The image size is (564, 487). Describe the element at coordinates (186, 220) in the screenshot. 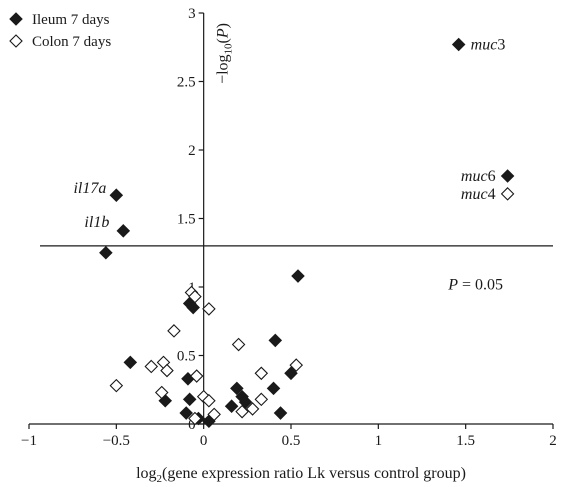

I see `y-tick-label: 1.5` at that location.